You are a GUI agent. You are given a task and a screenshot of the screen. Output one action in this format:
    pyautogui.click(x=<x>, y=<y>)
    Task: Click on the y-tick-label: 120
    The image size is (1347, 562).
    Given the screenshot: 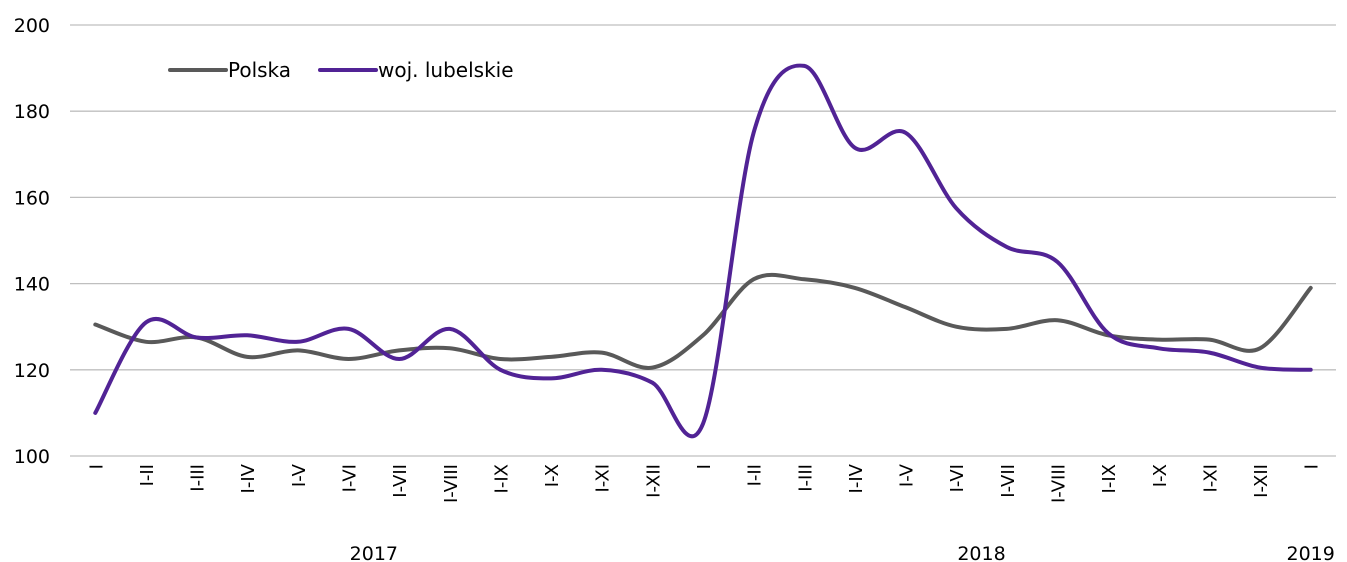 What is the action you would take?
    pyautogui.click(x=32, y=371)
    